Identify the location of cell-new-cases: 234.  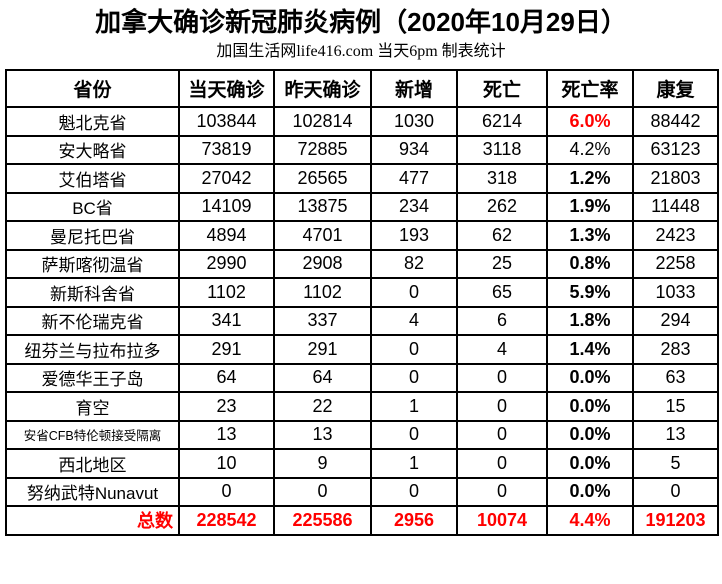
(414, 206).